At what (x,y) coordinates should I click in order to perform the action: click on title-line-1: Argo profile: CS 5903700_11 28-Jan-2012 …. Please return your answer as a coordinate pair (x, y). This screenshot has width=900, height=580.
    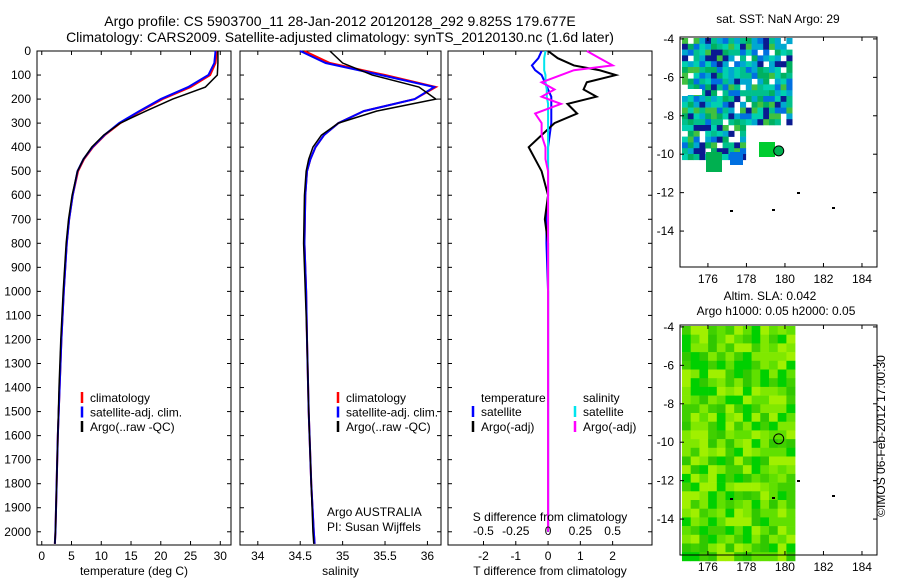
    Looking at the image, I should click on (340, 21).